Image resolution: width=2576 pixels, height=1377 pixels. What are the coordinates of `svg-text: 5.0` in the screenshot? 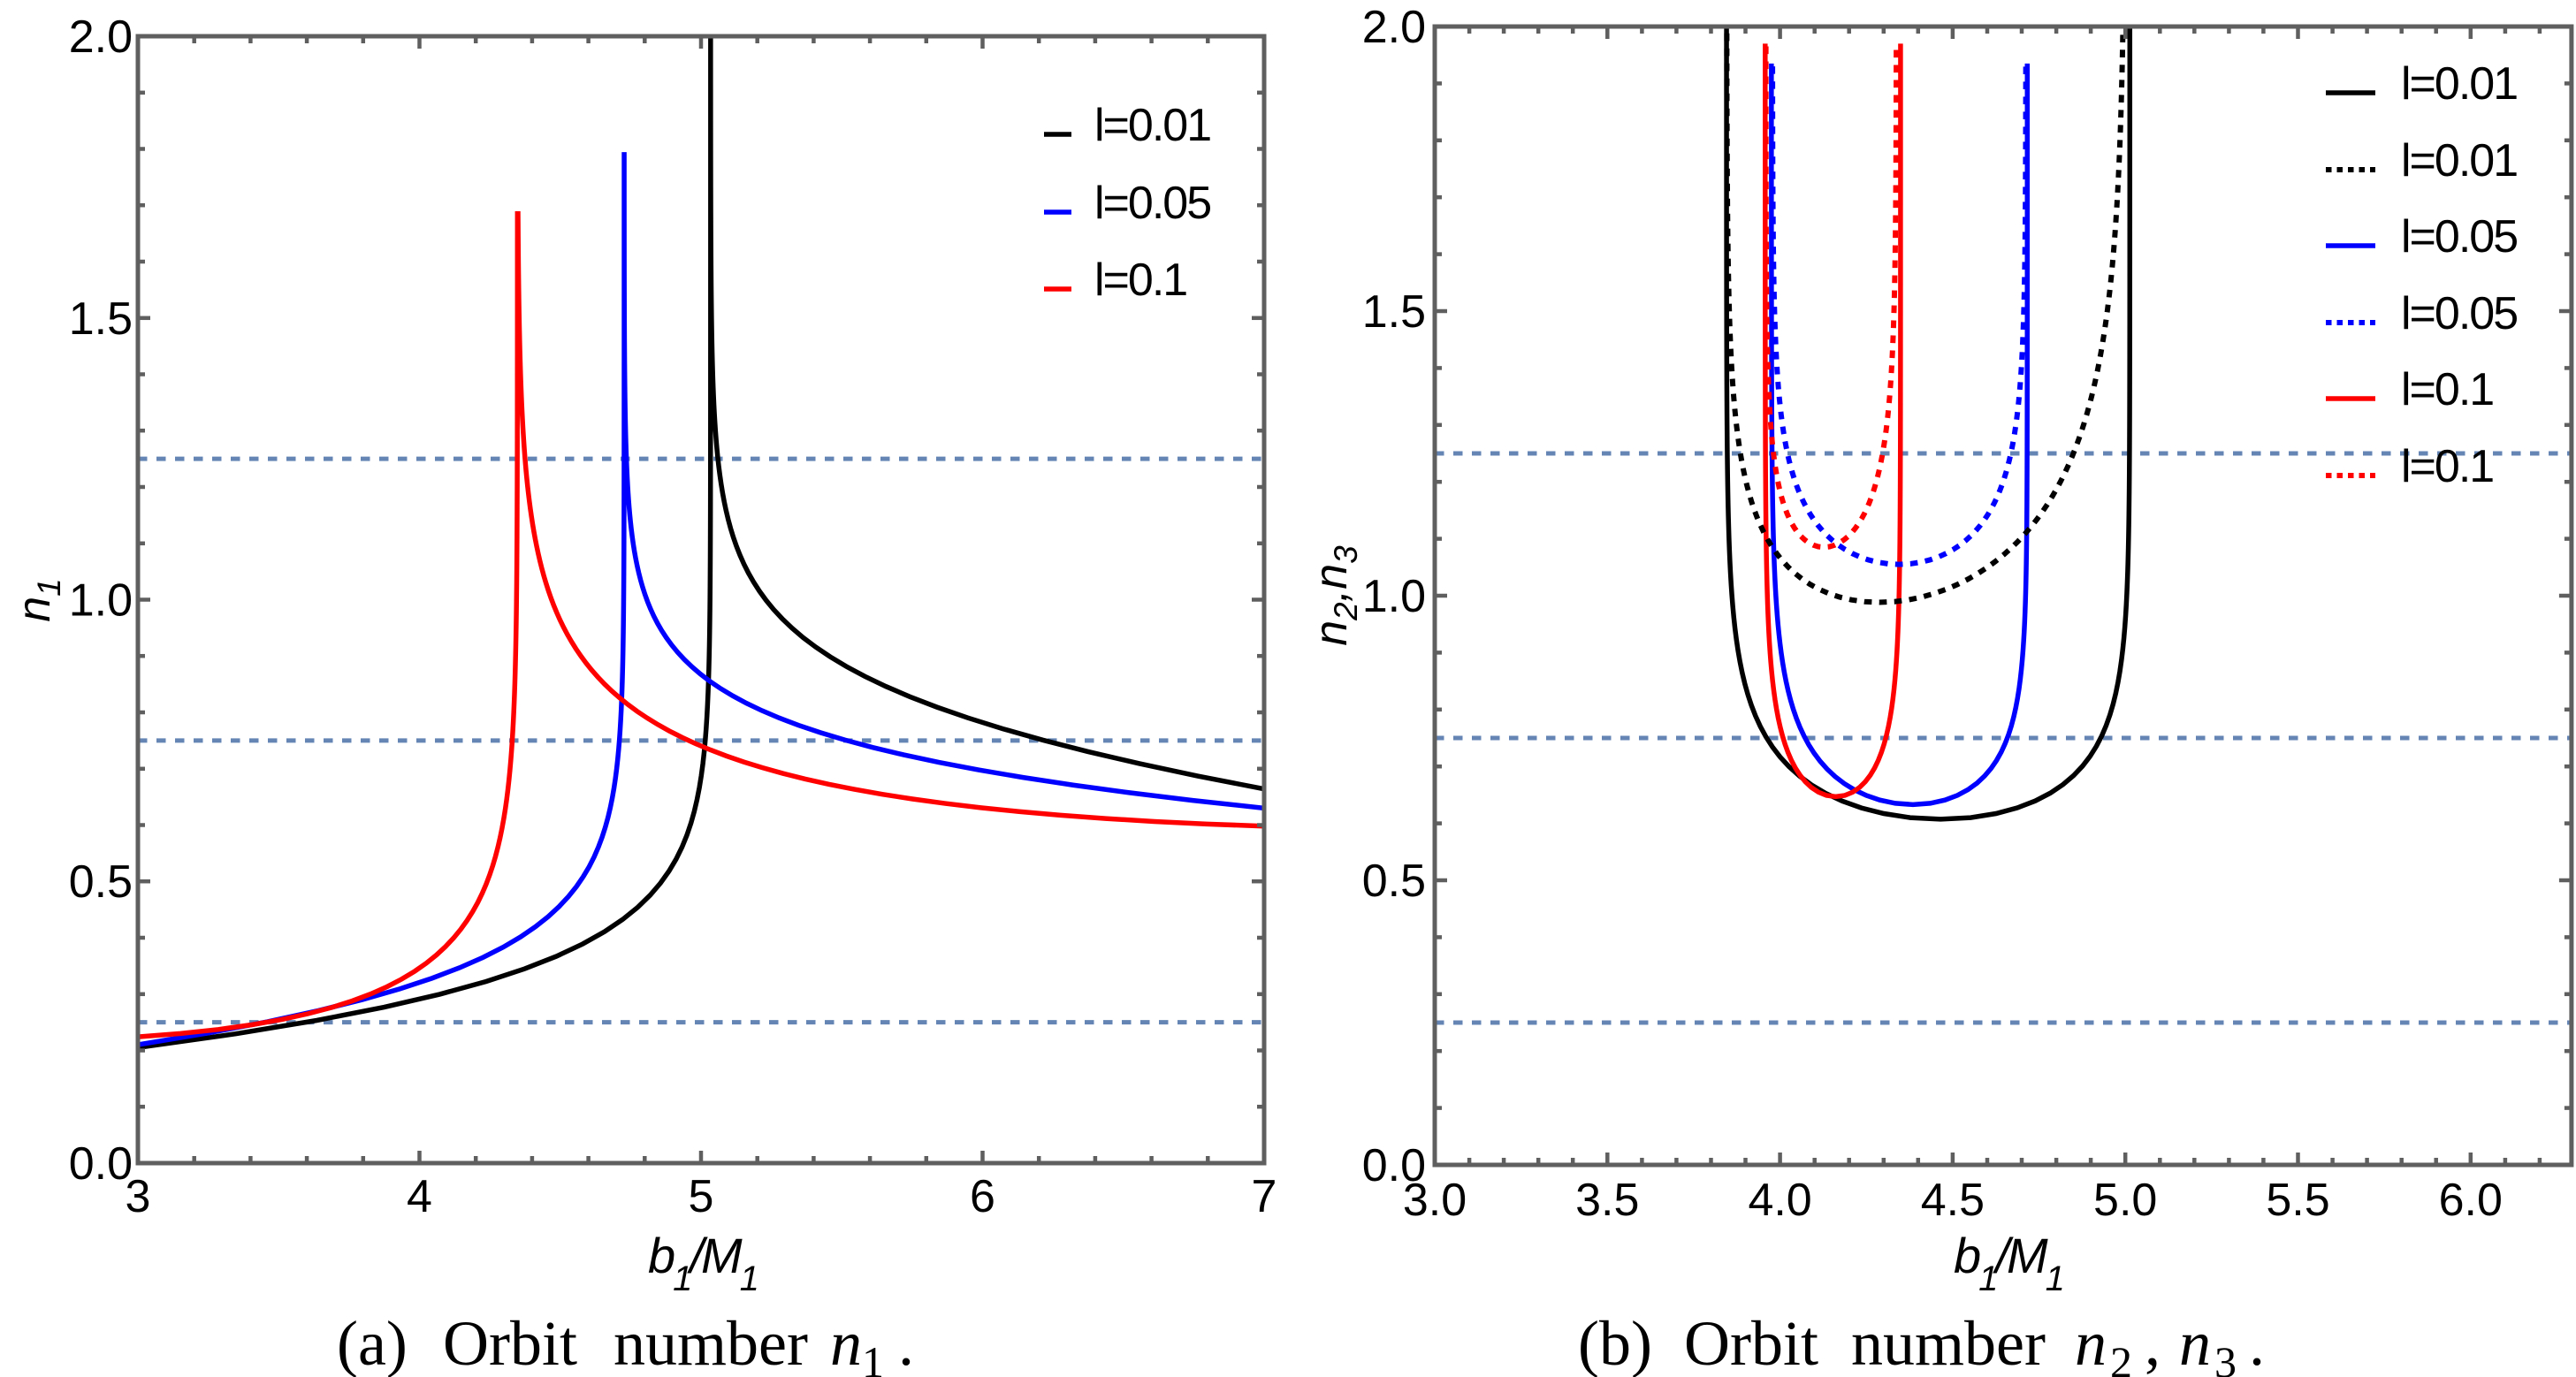 It's located at (2125, 1200).